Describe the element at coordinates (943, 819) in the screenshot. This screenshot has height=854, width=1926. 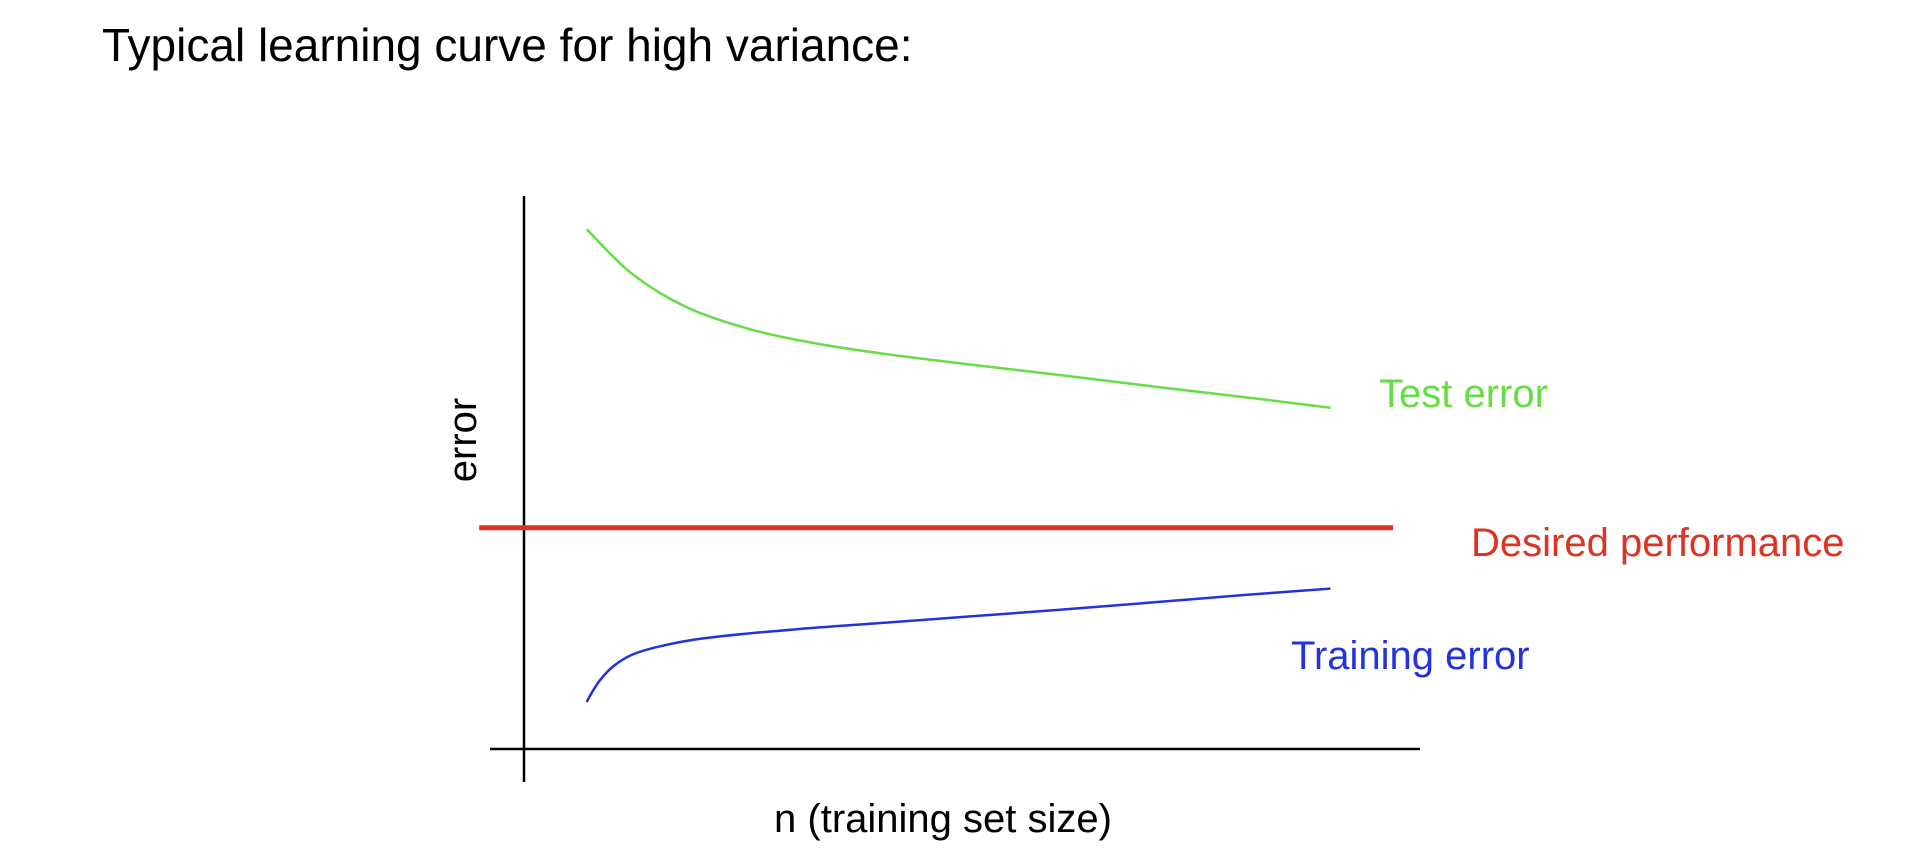
I see `x-axis-label: n (training set size)` at that location.